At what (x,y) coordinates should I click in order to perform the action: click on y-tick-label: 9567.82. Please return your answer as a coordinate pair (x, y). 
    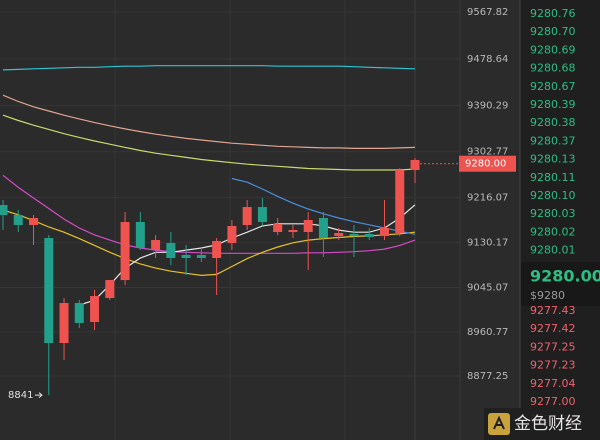
    Looking at the image, I should click on (487, 12).